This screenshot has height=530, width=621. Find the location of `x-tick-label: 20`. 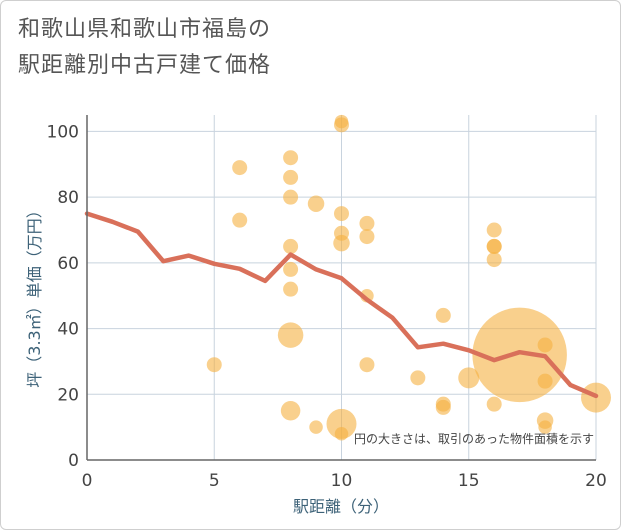

x-tick-label: 20 is located at coordinates (596, 481).